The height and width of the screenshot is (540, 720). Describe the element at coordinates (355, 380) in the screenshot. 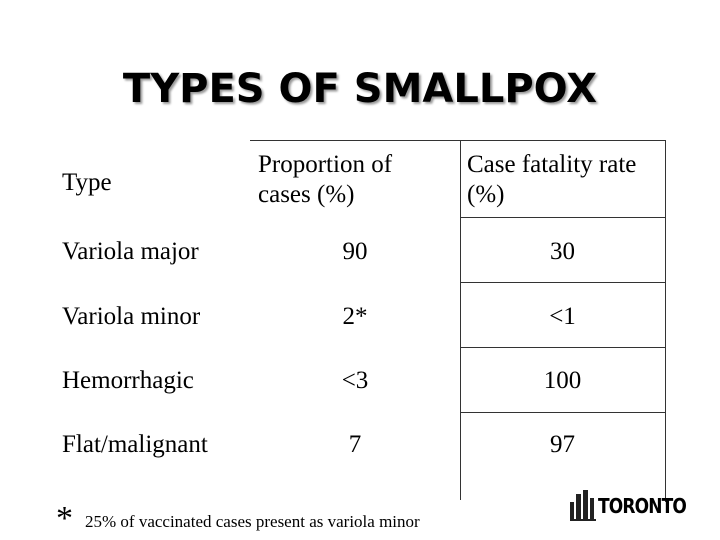

I see `table-cell: <3` at that location.